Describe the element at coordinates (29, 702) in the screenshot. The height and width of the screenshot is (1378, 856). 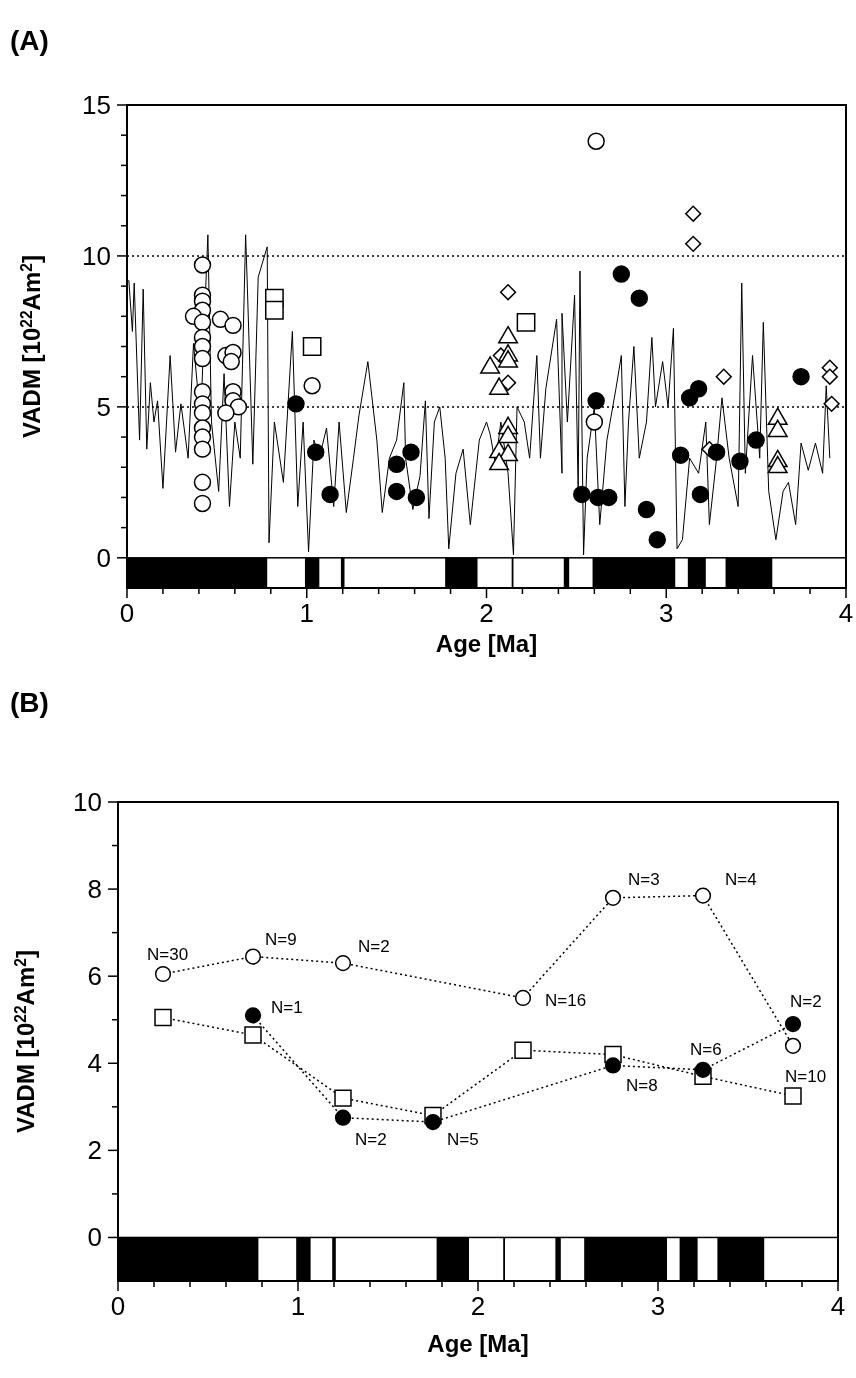
I see `chart-title: (B)` at that location.